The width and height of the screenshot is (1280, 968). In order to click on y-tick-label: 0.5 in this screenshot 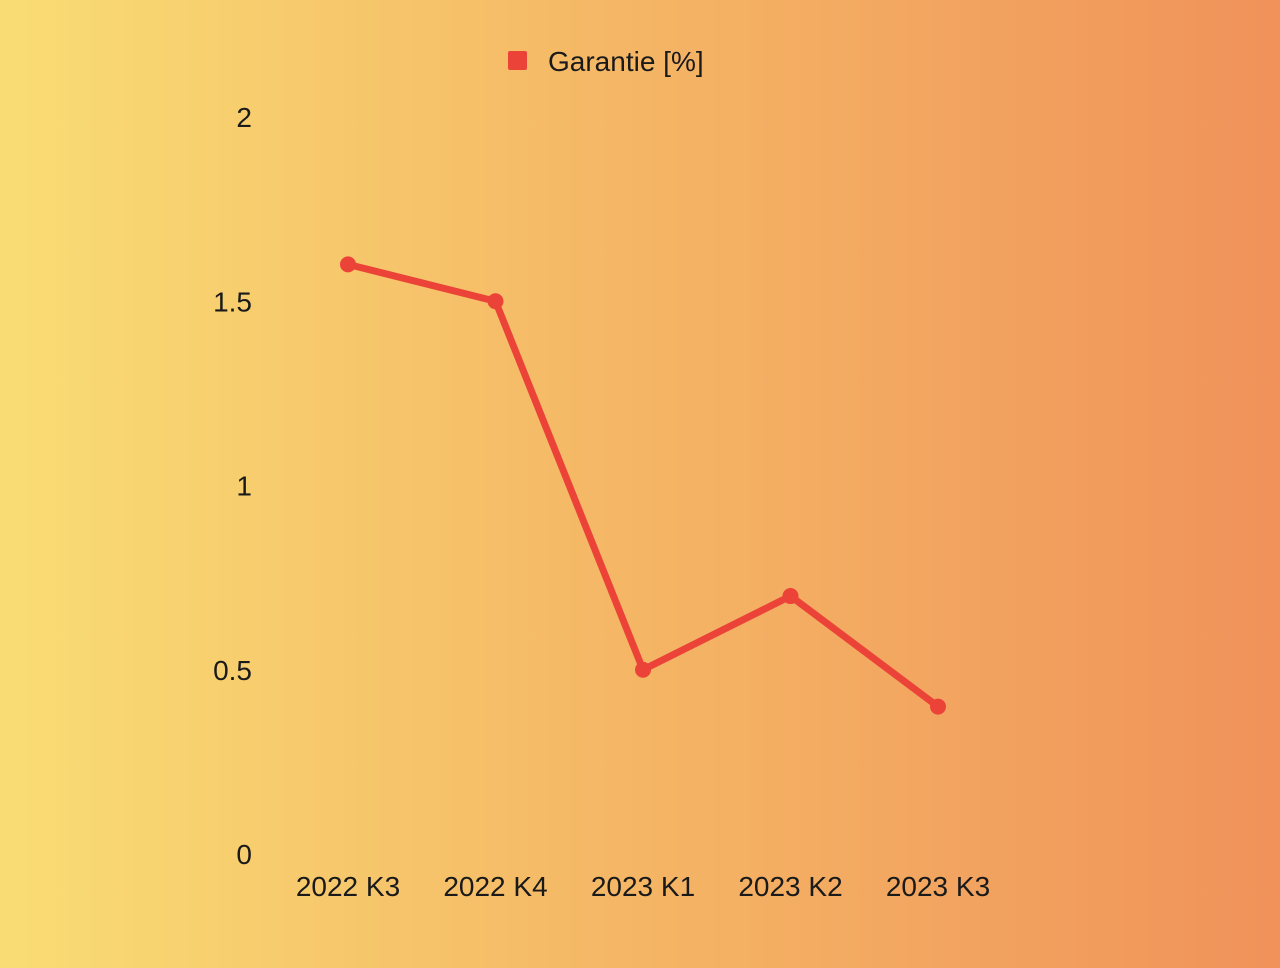, I will do `click(232, 670)`.